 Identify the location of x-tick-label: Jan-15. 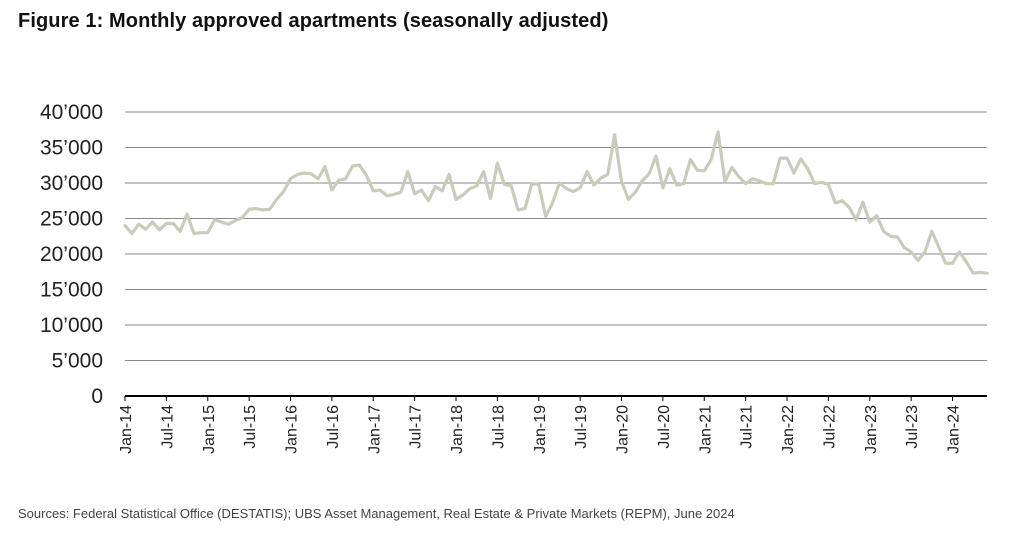
(209, 429).